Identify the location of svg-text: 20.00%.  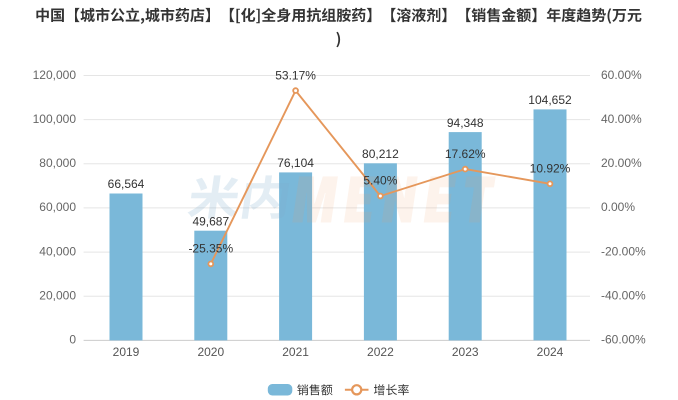
(621, 163).